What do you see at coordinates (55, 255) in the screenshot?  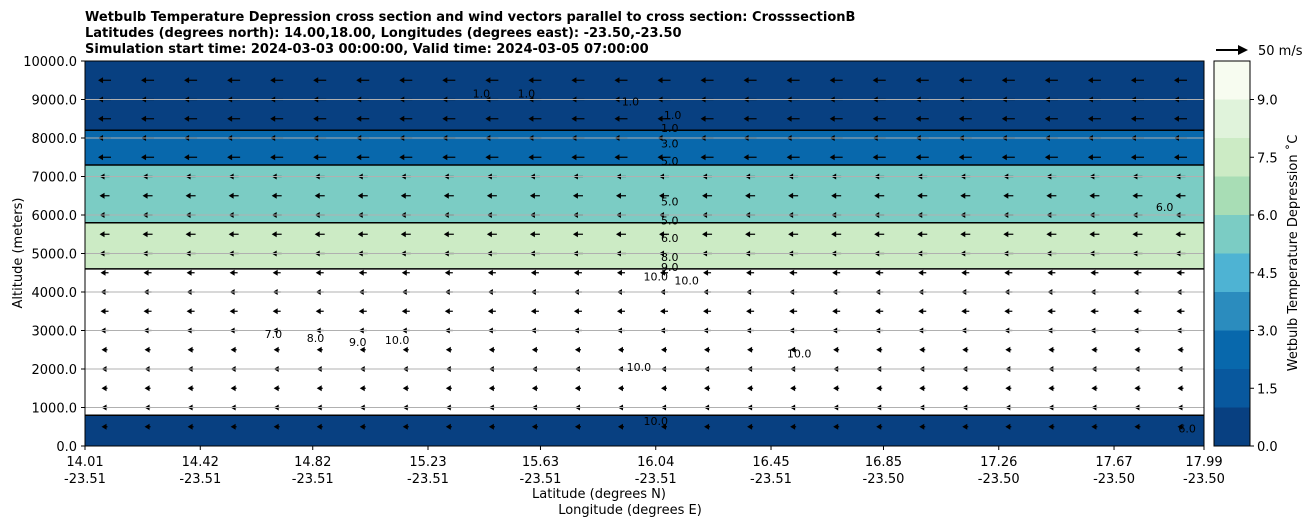 I see `y-tick-label: 5000.0` at bounding box center [55, 255].